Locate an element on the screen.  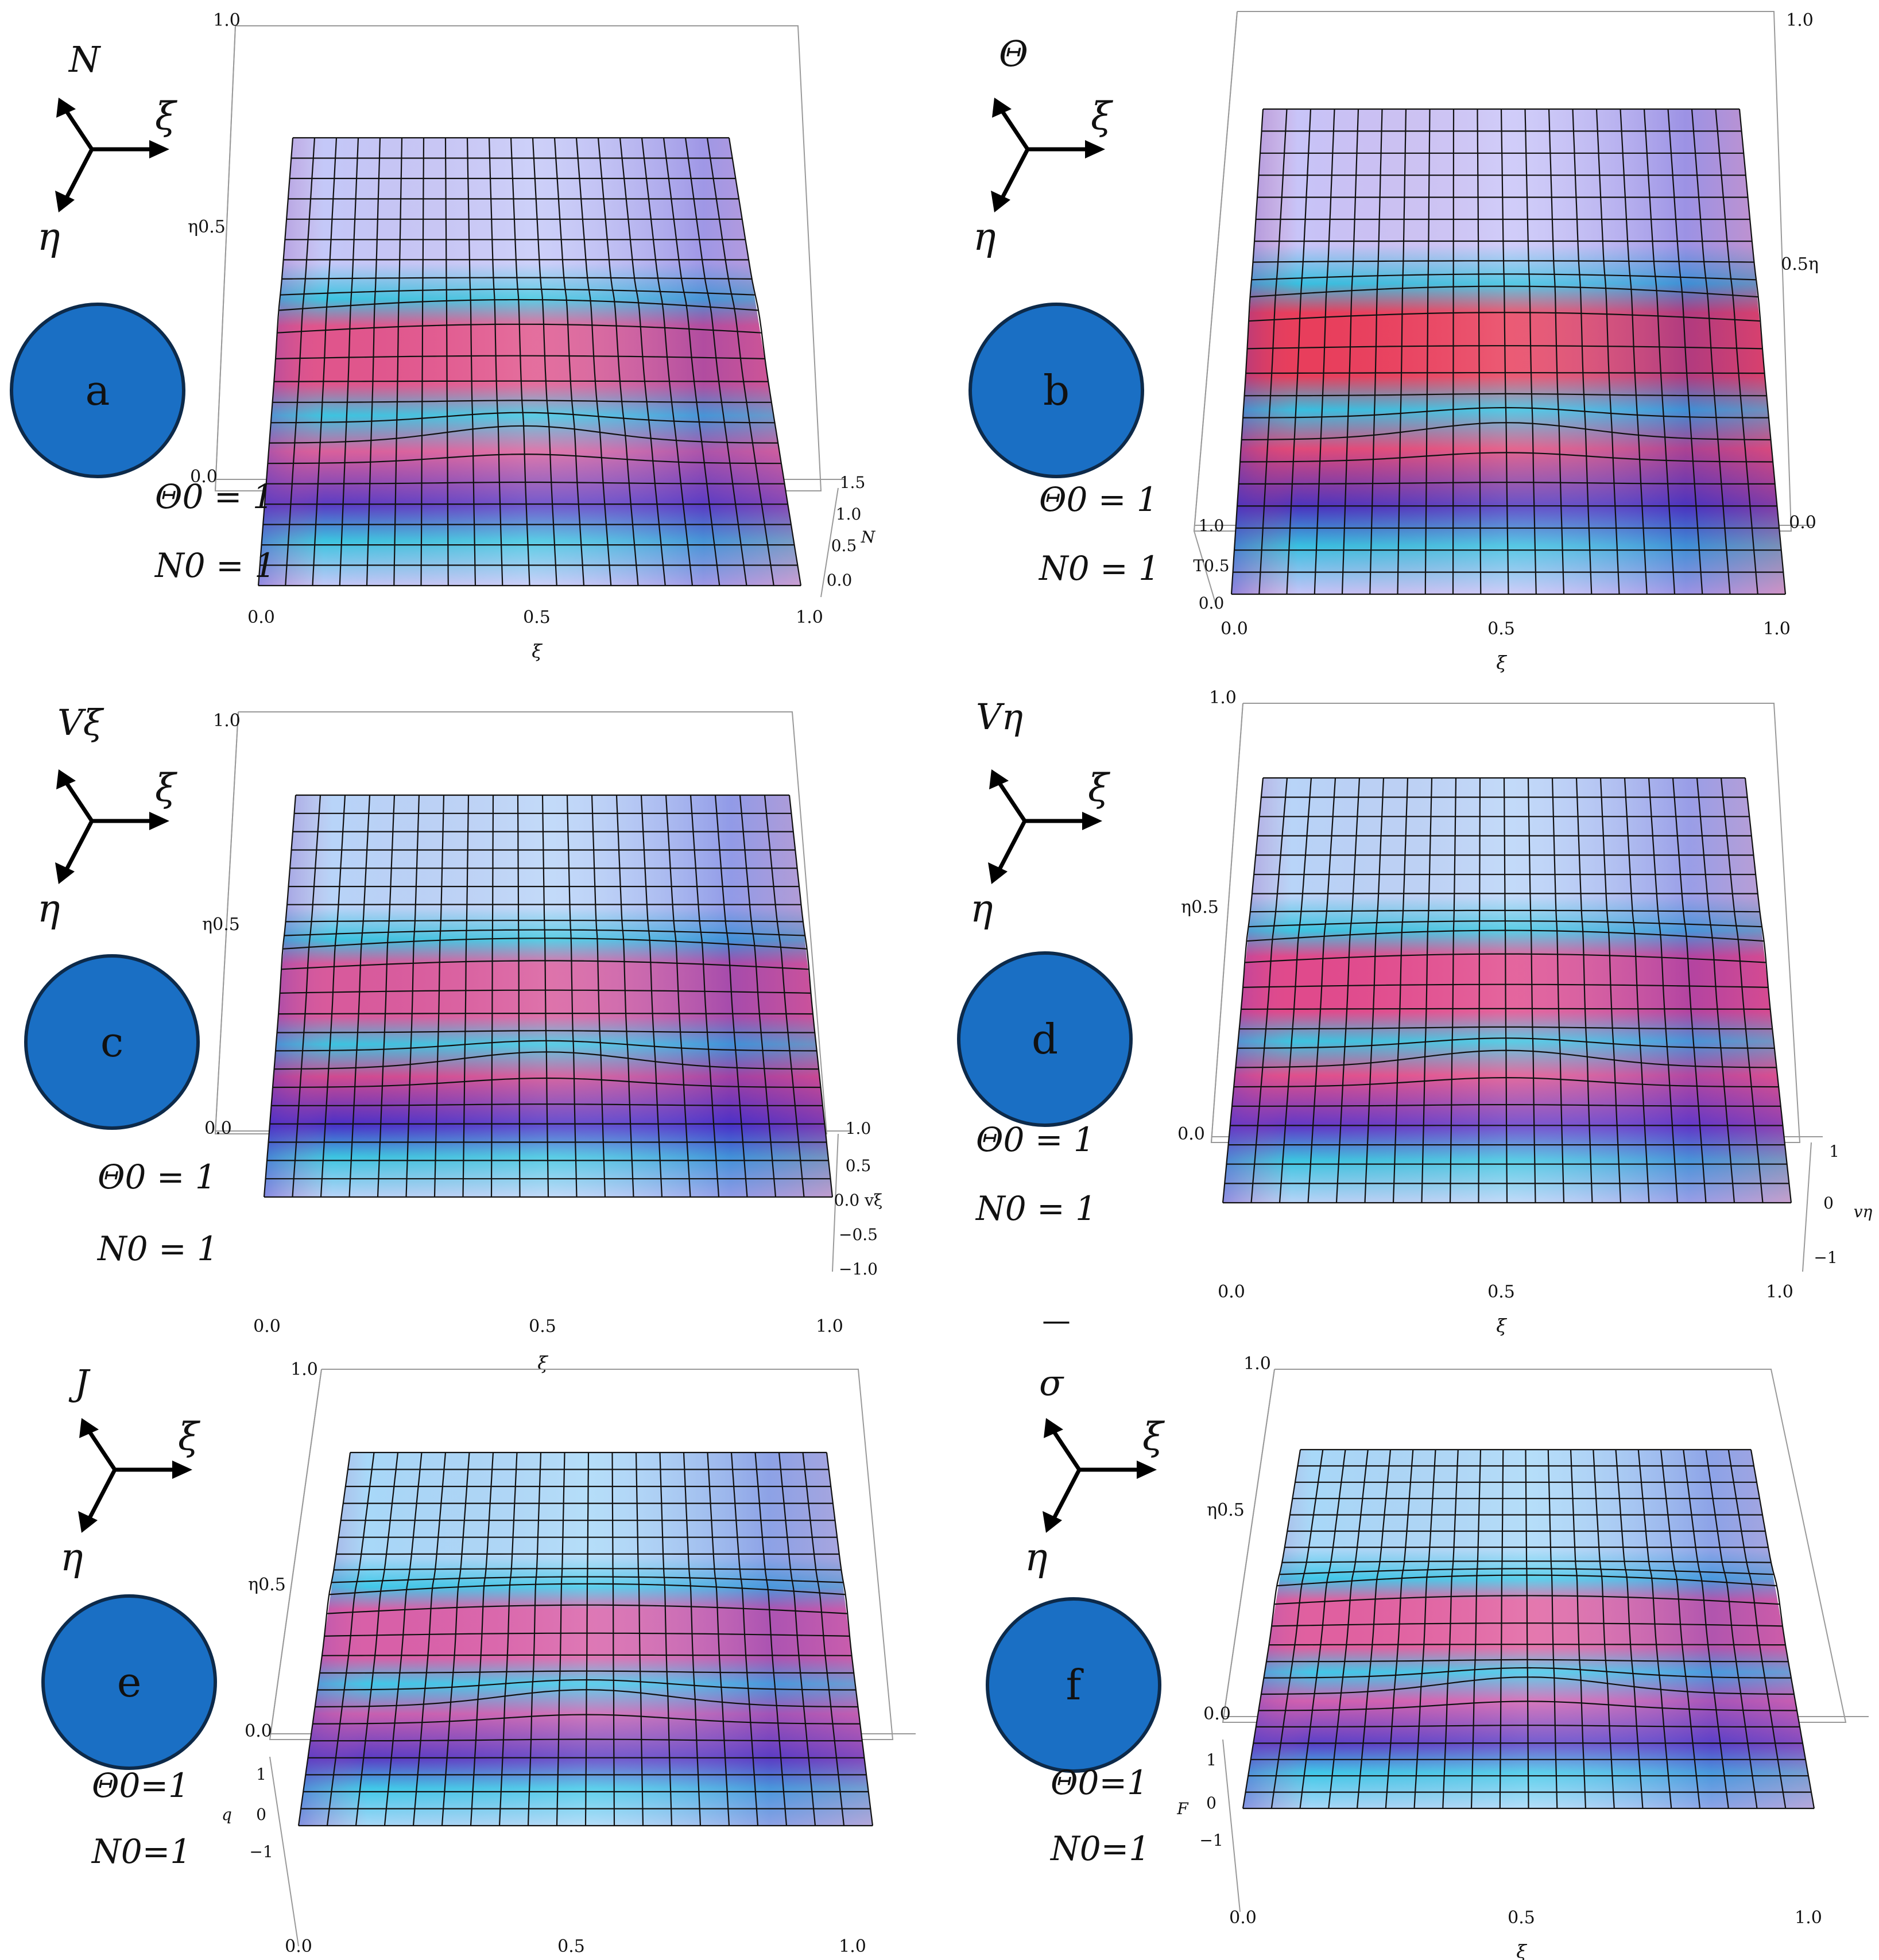
variable-overbar: ‾ is located at coordinates (1057, 1343).